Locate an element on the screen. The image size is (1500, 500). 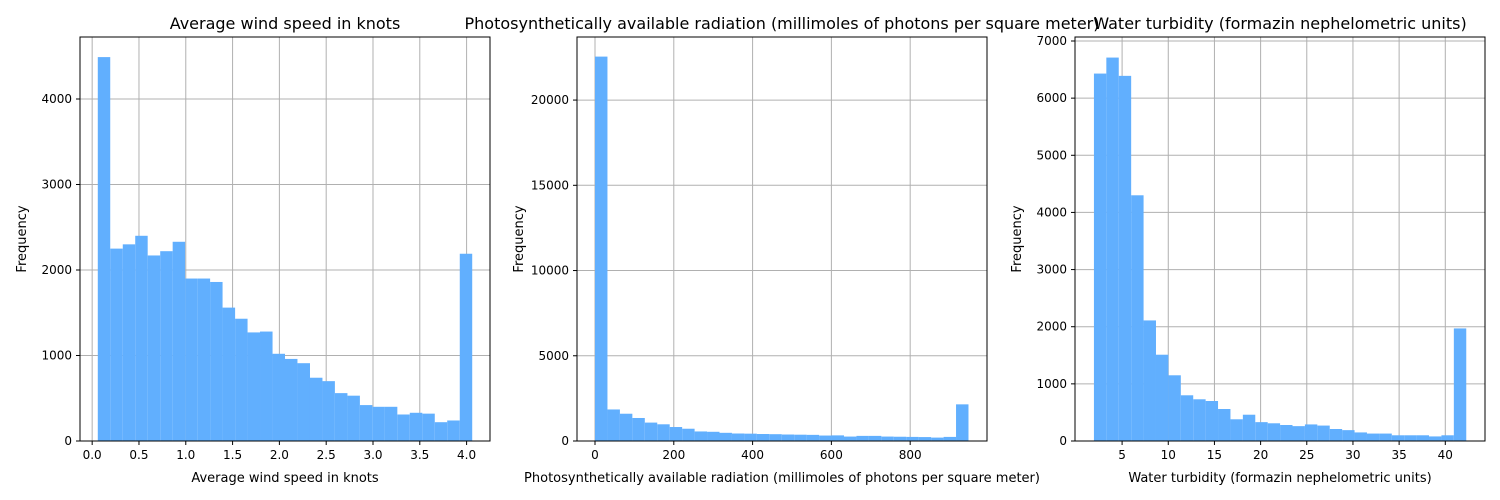
x-tick-label: 1.0 is located at coordinates (185, 455).